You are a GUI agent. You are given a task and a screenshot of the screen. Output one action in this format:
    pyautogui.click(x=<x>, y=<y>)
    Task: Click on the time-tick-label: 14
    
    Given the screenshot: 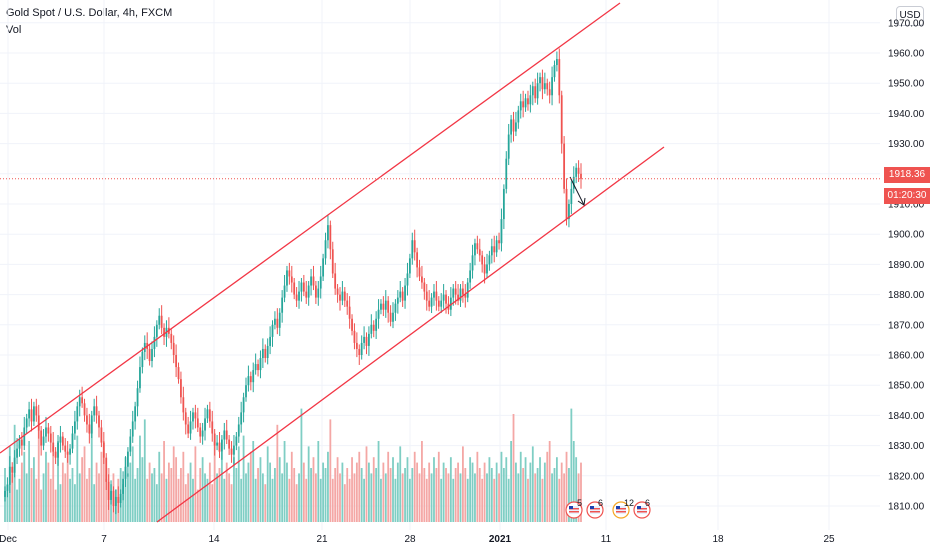 What is the action you would take?
    pyautogui.click(x=214, y=539)
    